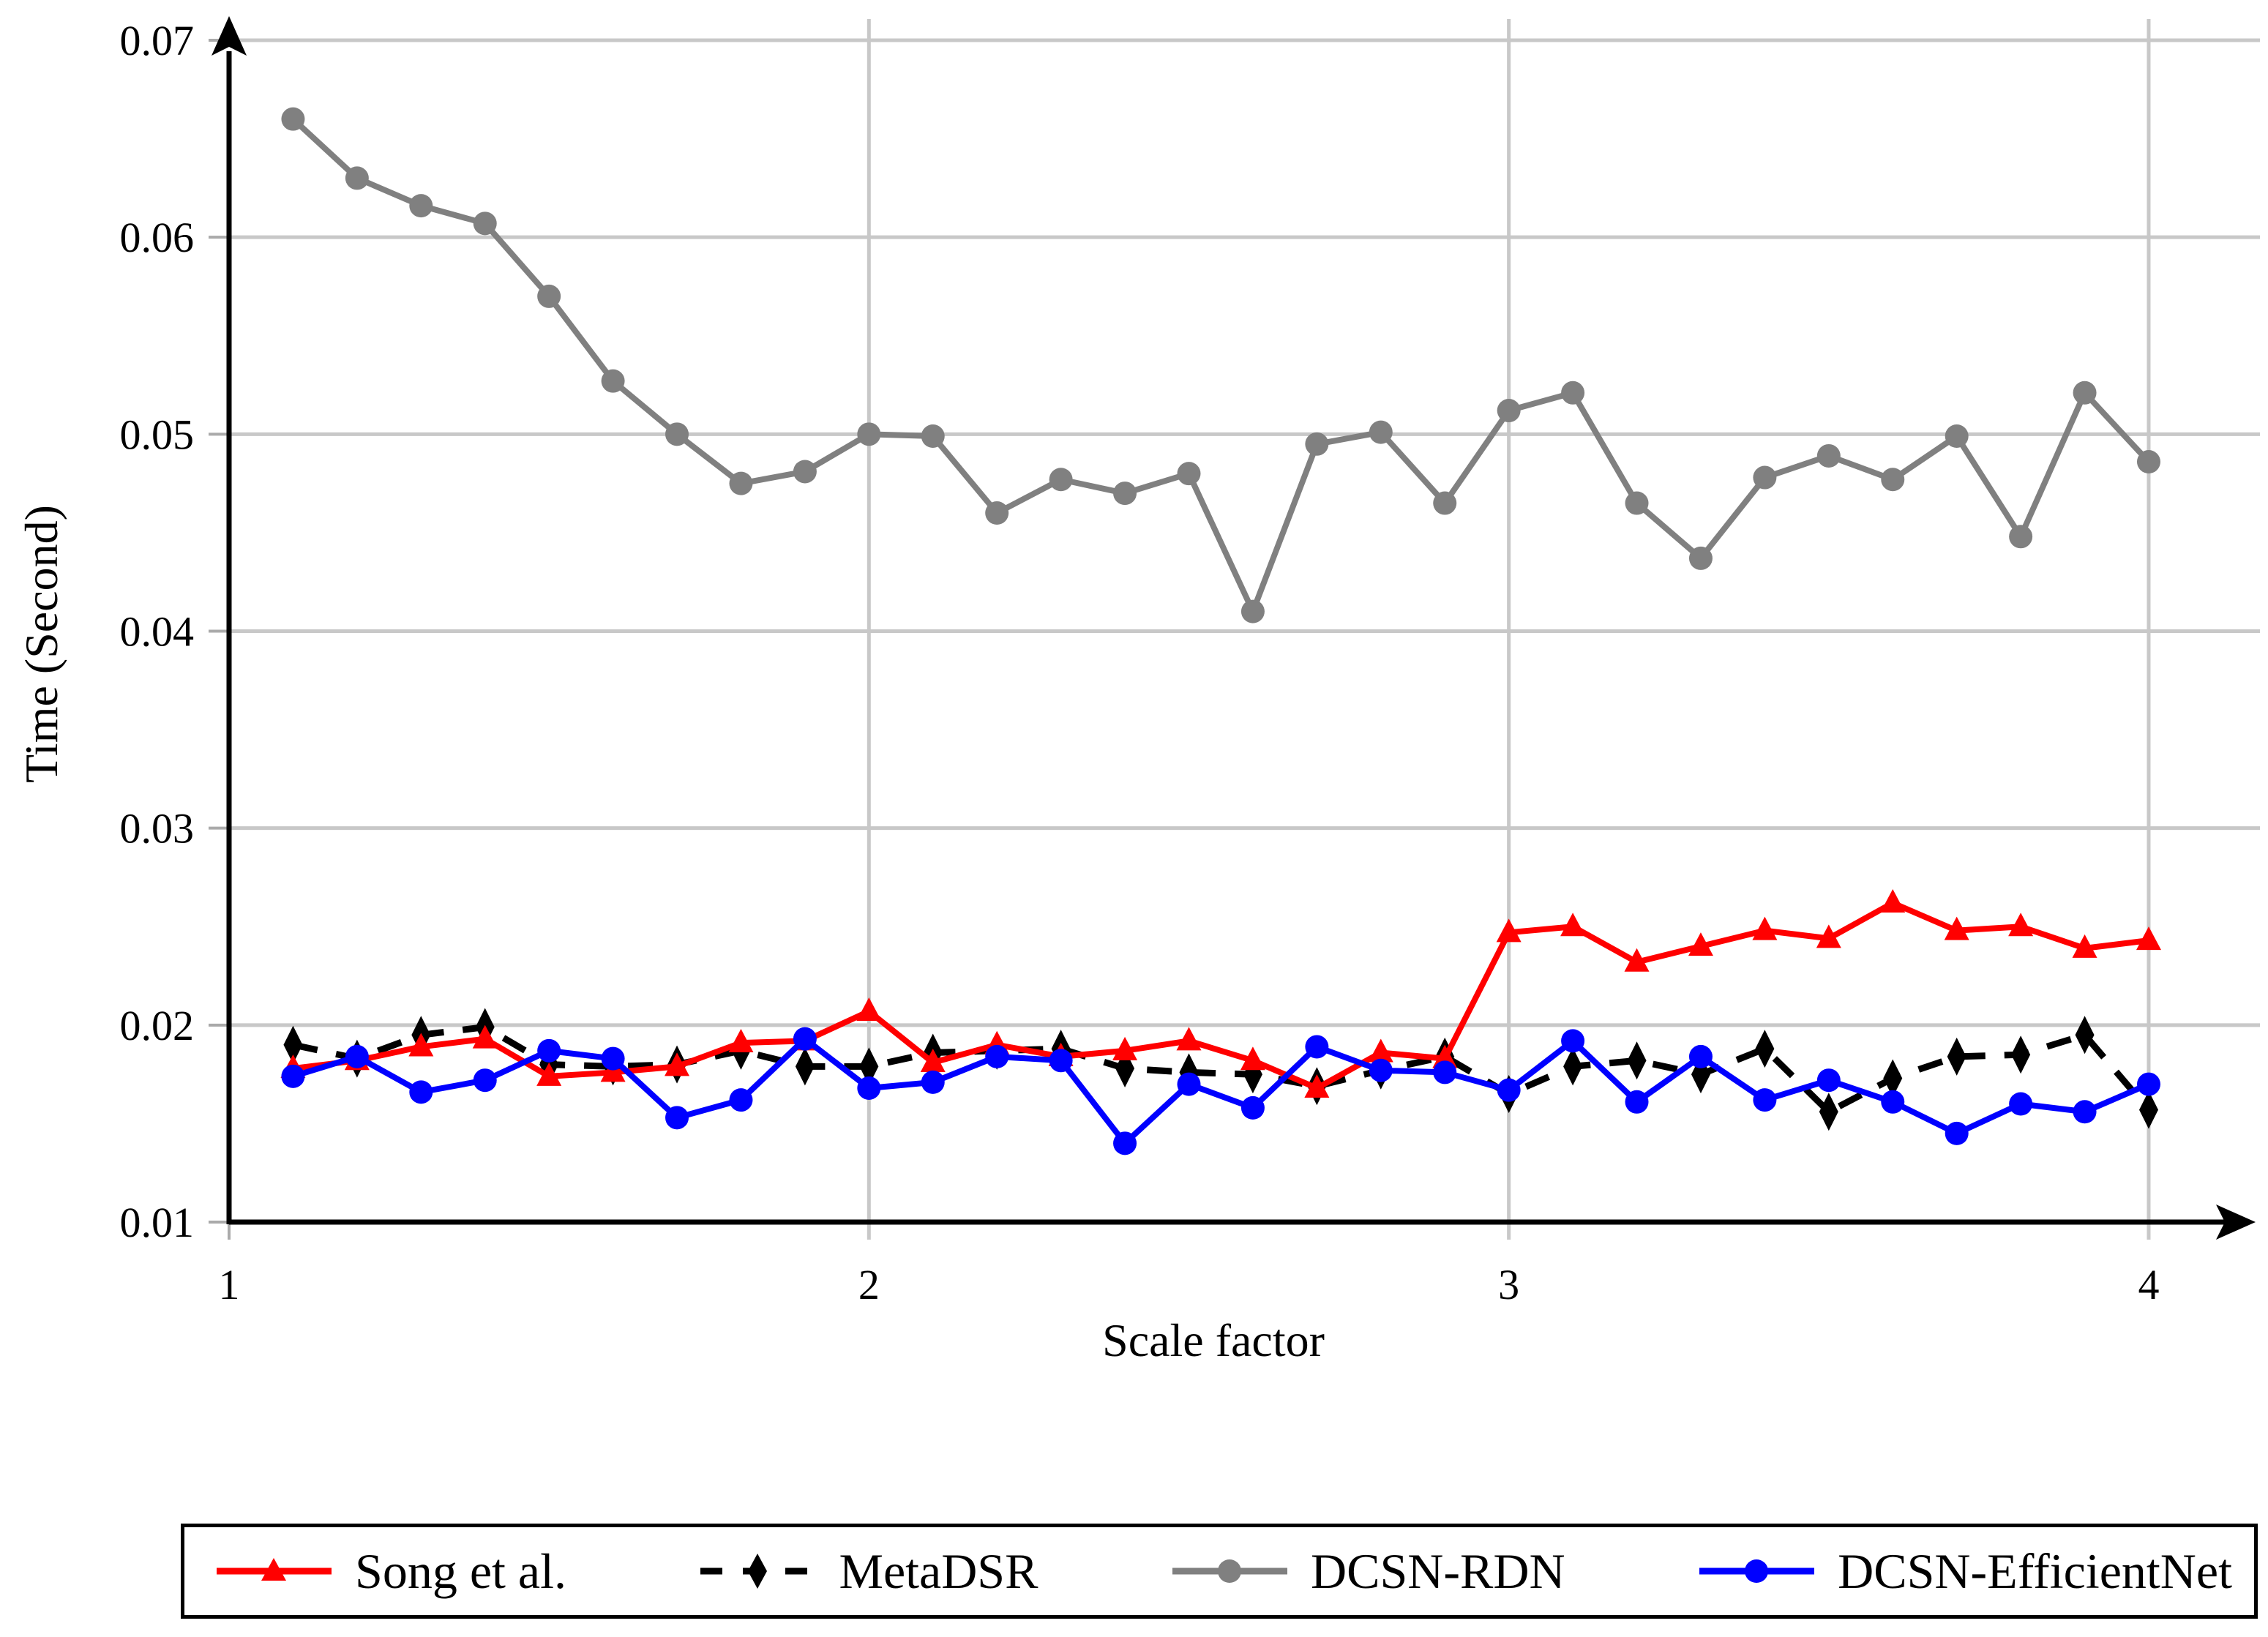 The width and height of the screenshot is (2268, 1637). I want to click on legend-sample-diamond-icon, so click(758, 1571).